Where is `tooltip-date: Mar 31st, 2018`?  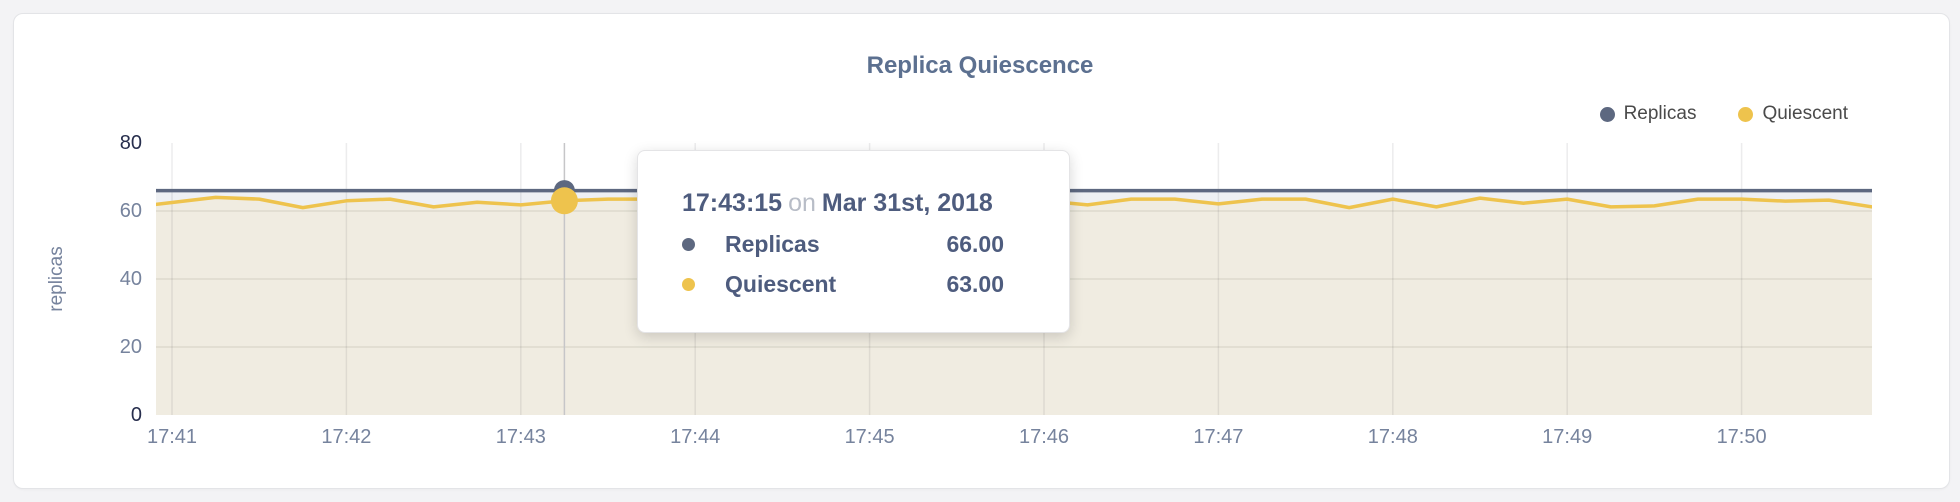
tooltip-date: Mar 31st, 2018 is located at coordinates (907, 203).